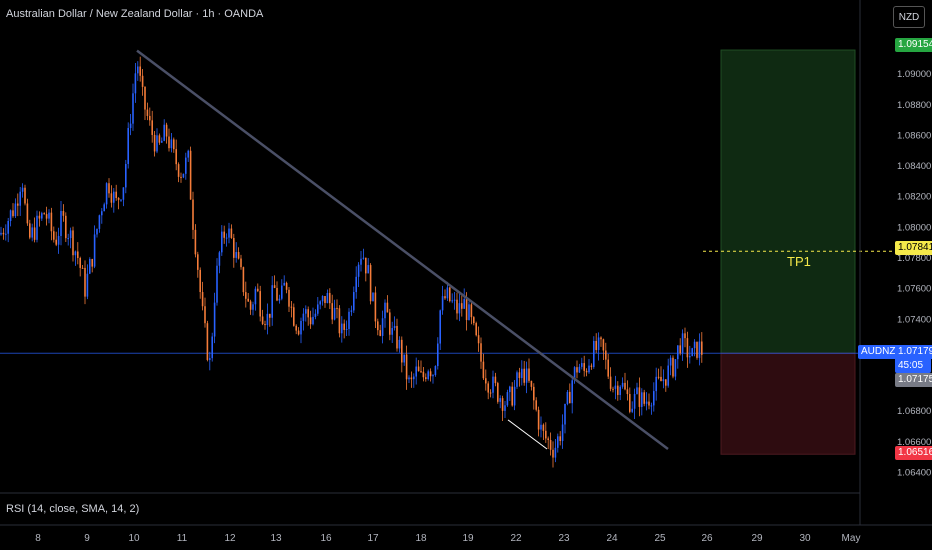  What do you see at coordinates (447, 538) in the screenshot?
I see `time-axis: 8 9 10 11 12 13 16 17 18 19 22 23 24 25 26 29 30 May` at bounding box center [447, 538].